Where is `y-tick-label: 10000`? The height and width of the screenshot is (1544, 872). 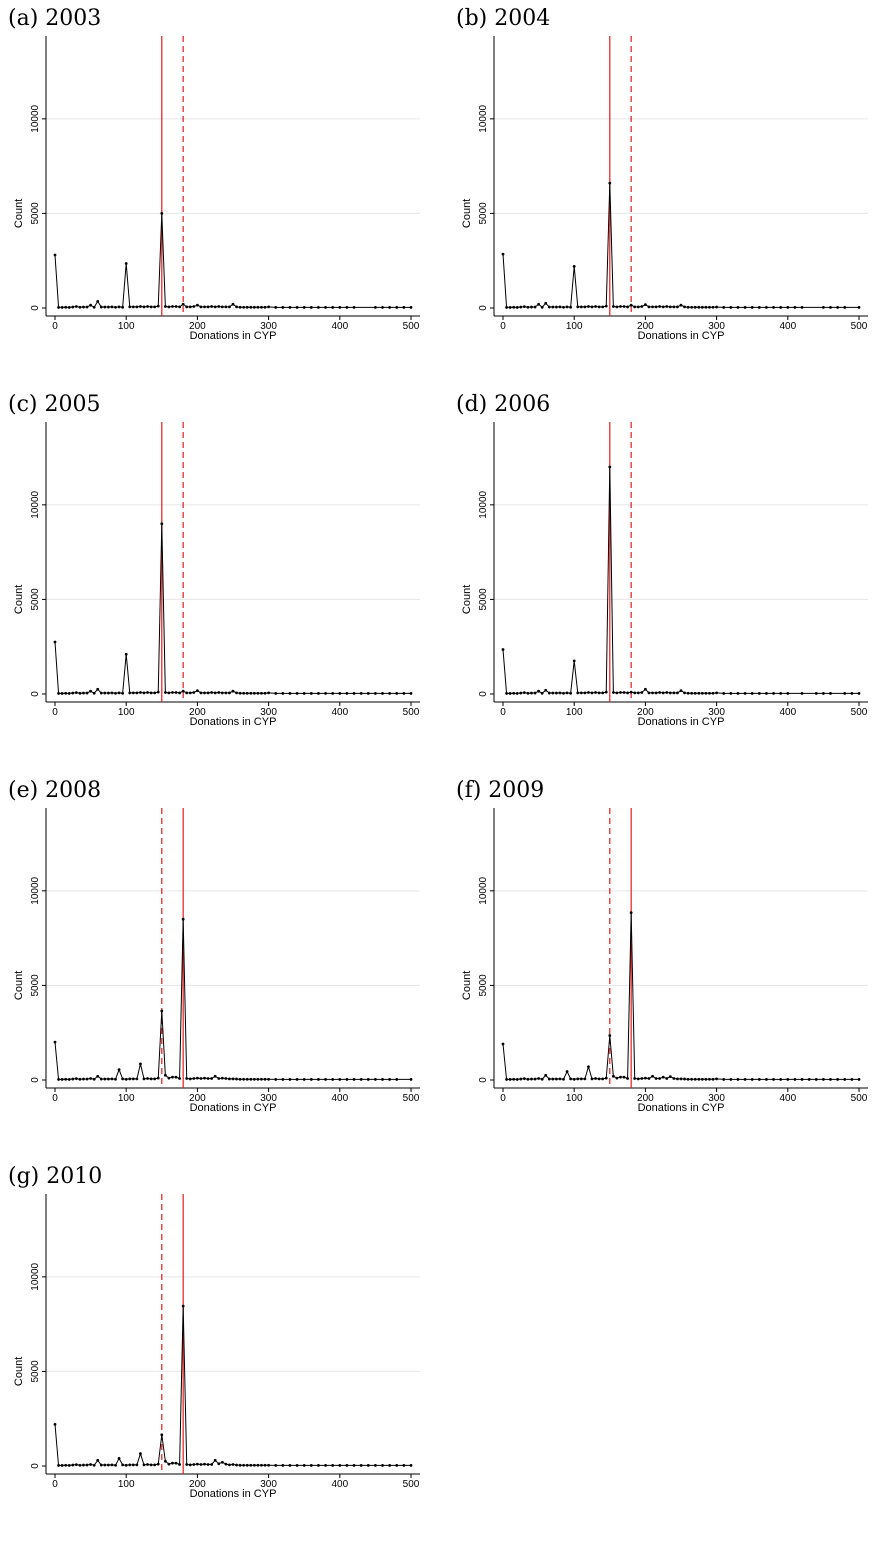 y-tick-label: 10000 is located at coordinates (483, 118).